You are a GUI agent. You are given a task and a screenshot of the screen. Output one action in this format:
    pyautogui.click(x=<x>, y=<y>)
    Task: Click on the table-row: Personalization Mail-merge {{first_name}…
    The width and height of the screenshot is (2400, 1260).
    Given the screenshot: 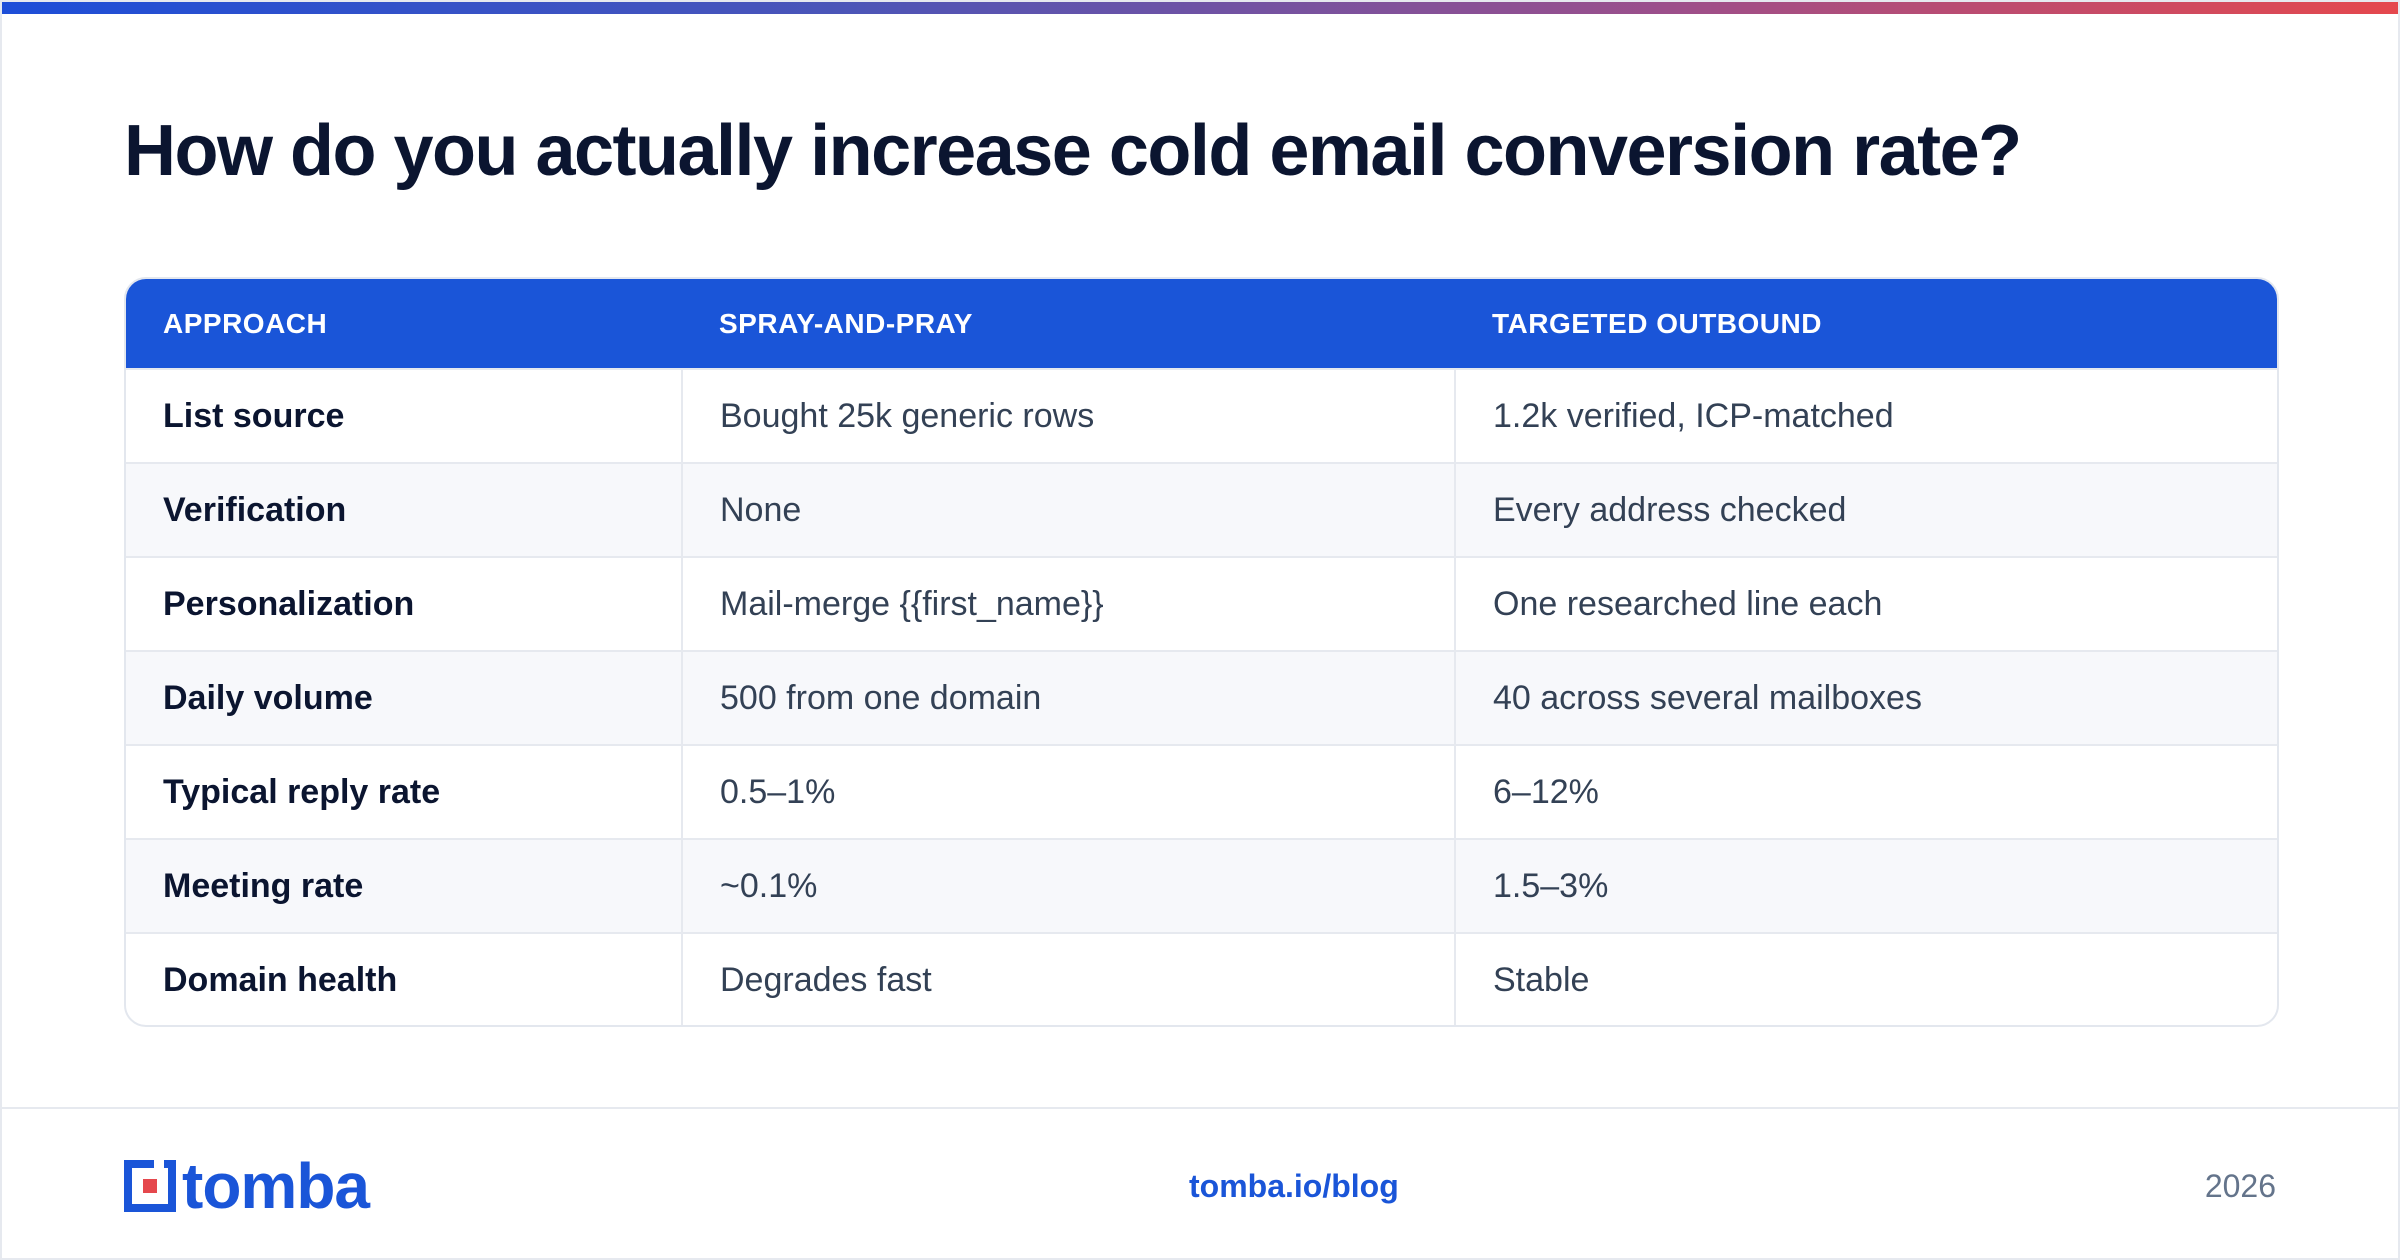 What is the action you would take?
    pyautogui.click(x=1201, y=604)
    